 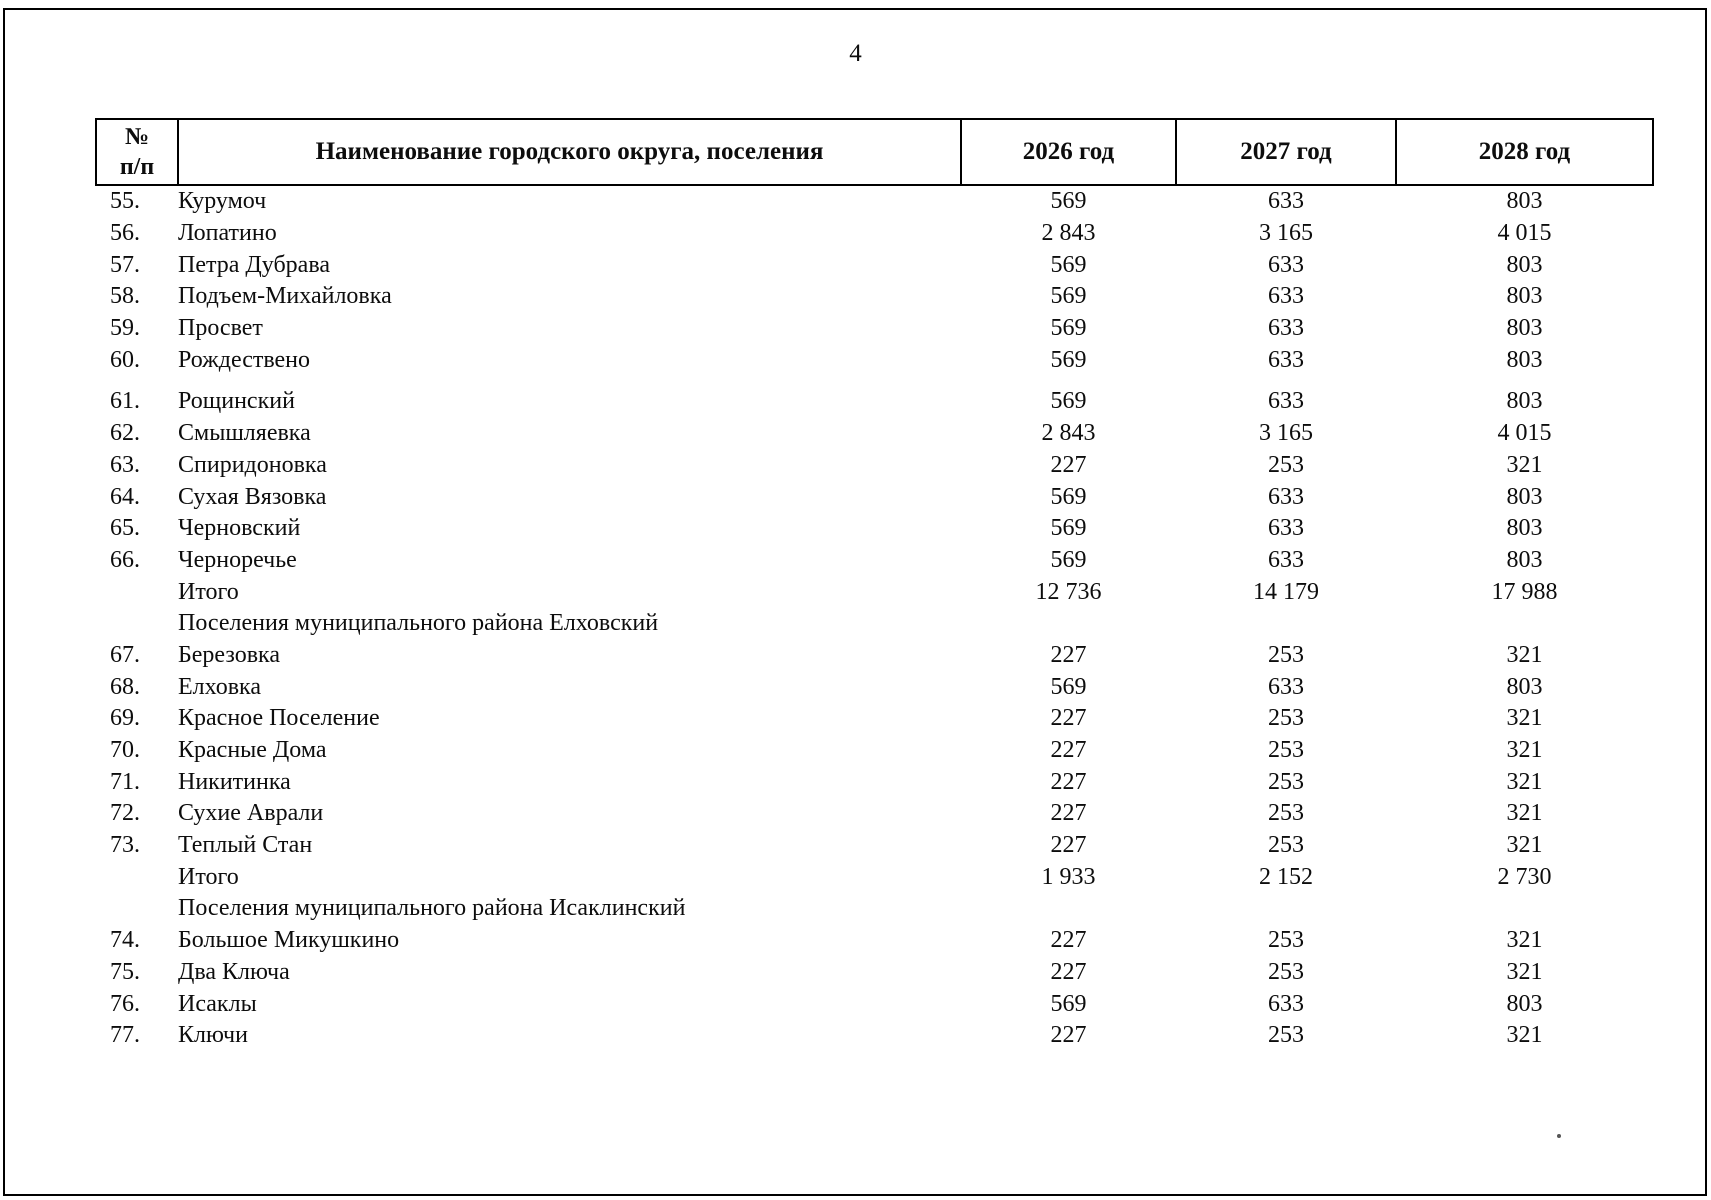 I want to click on data-row: 68. Елховка 569 633 803, so click(x=874, y=687).